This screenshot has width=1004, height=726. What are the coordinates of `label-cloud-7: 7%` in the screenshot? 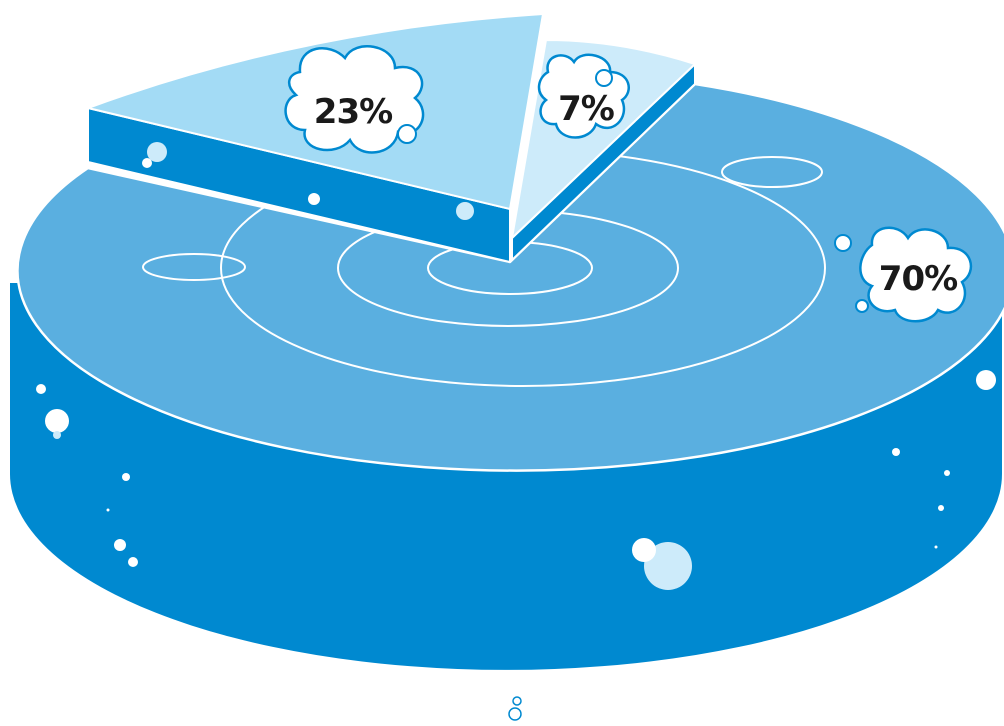 It's located at (583, 96).